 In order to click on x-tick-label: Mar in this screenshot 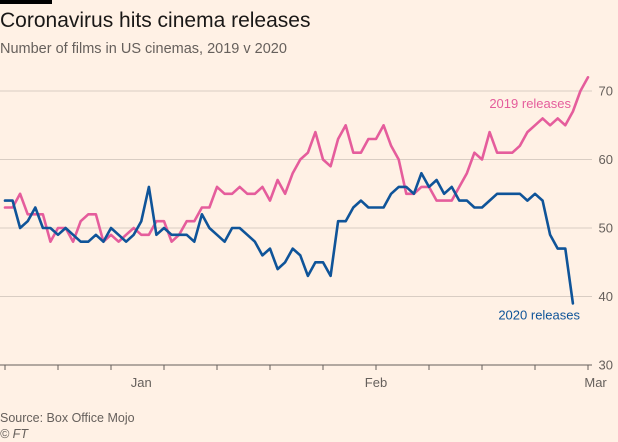, I will do `click(595, 382)`.